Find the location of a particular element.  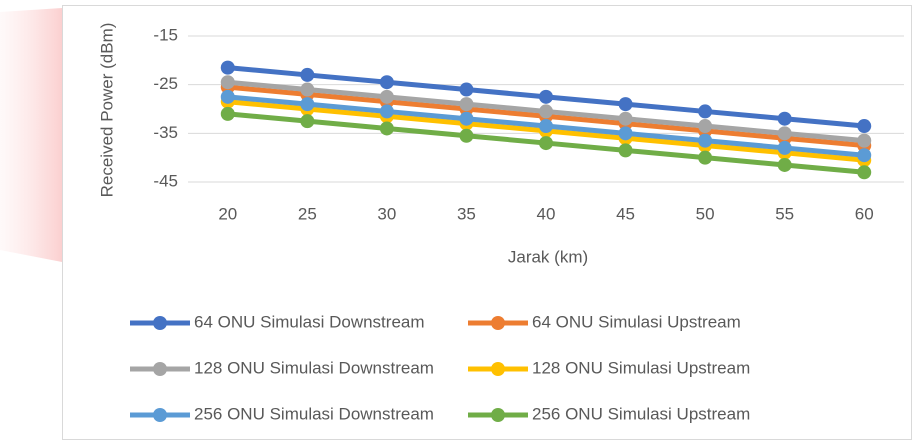

y-tick-label: -25 is located at coordinates (165, 83).